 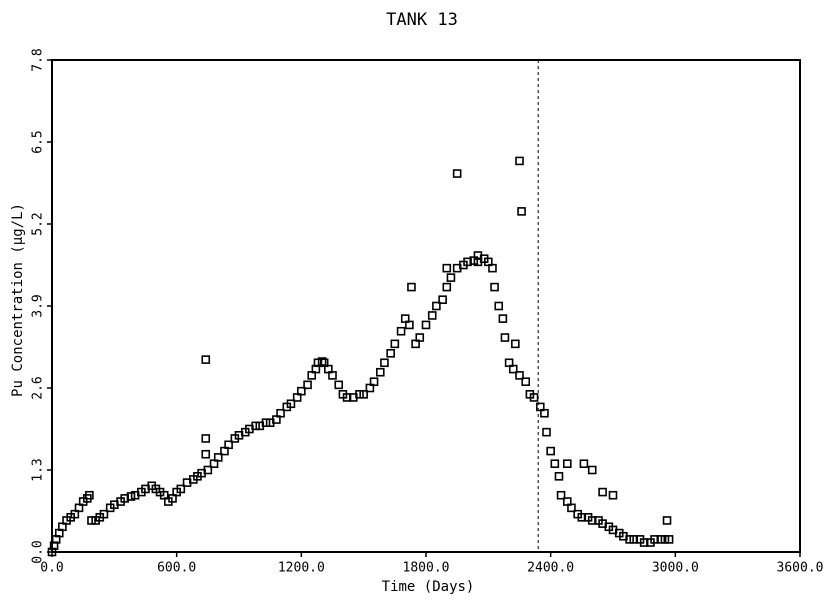 What do you see at coordinates (675, 568) in the screenshot?
I see `x-tick-label: 3000.0` at bounding box center [675, 568].